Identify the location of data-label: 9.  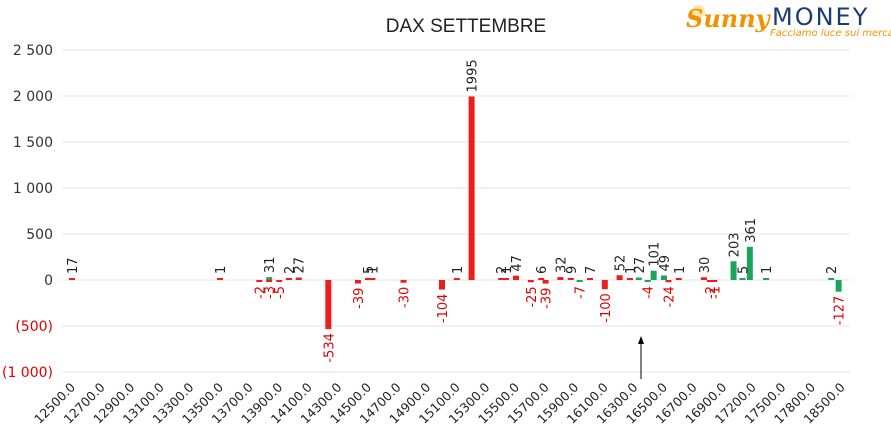
(572, 270).